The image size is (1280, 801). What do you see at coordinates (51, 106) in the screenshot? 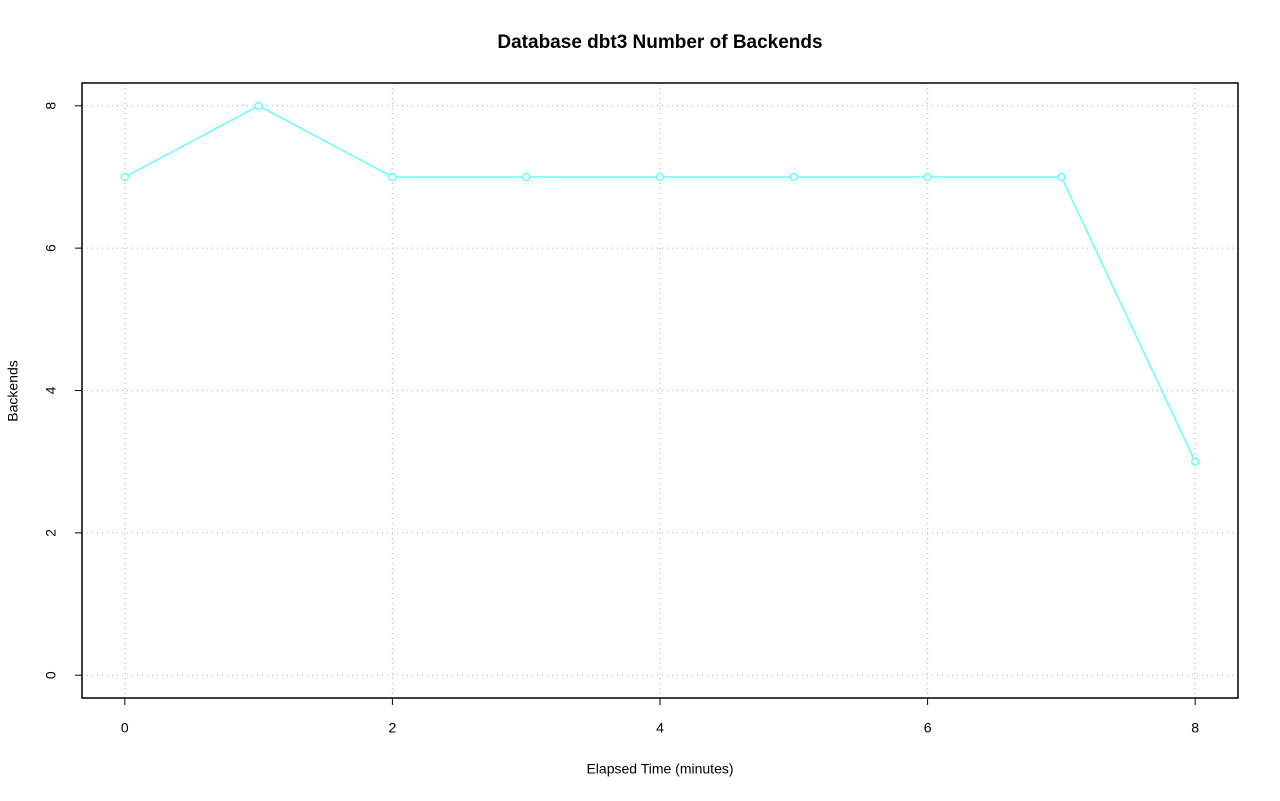
I see `y-tick-label: 8` at bounding box center [51, 106].